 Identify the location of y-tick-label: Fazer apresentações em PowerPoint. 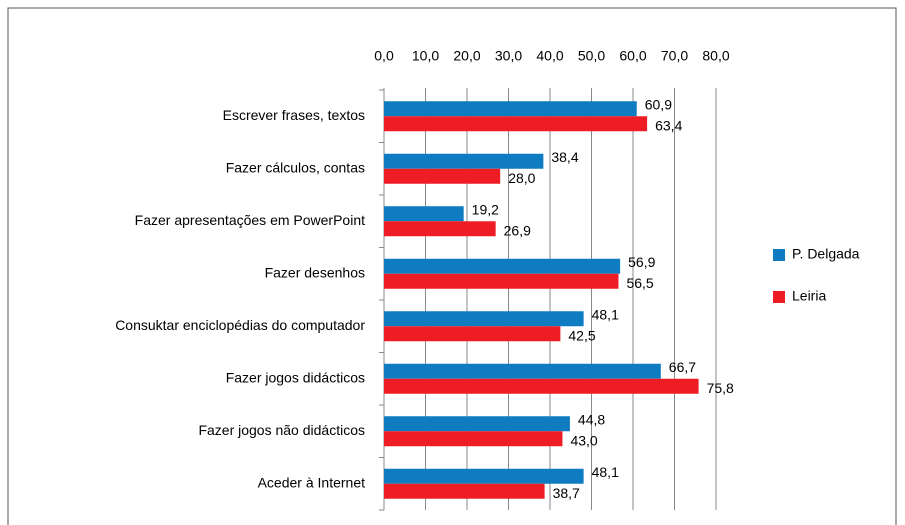
(250, 220).